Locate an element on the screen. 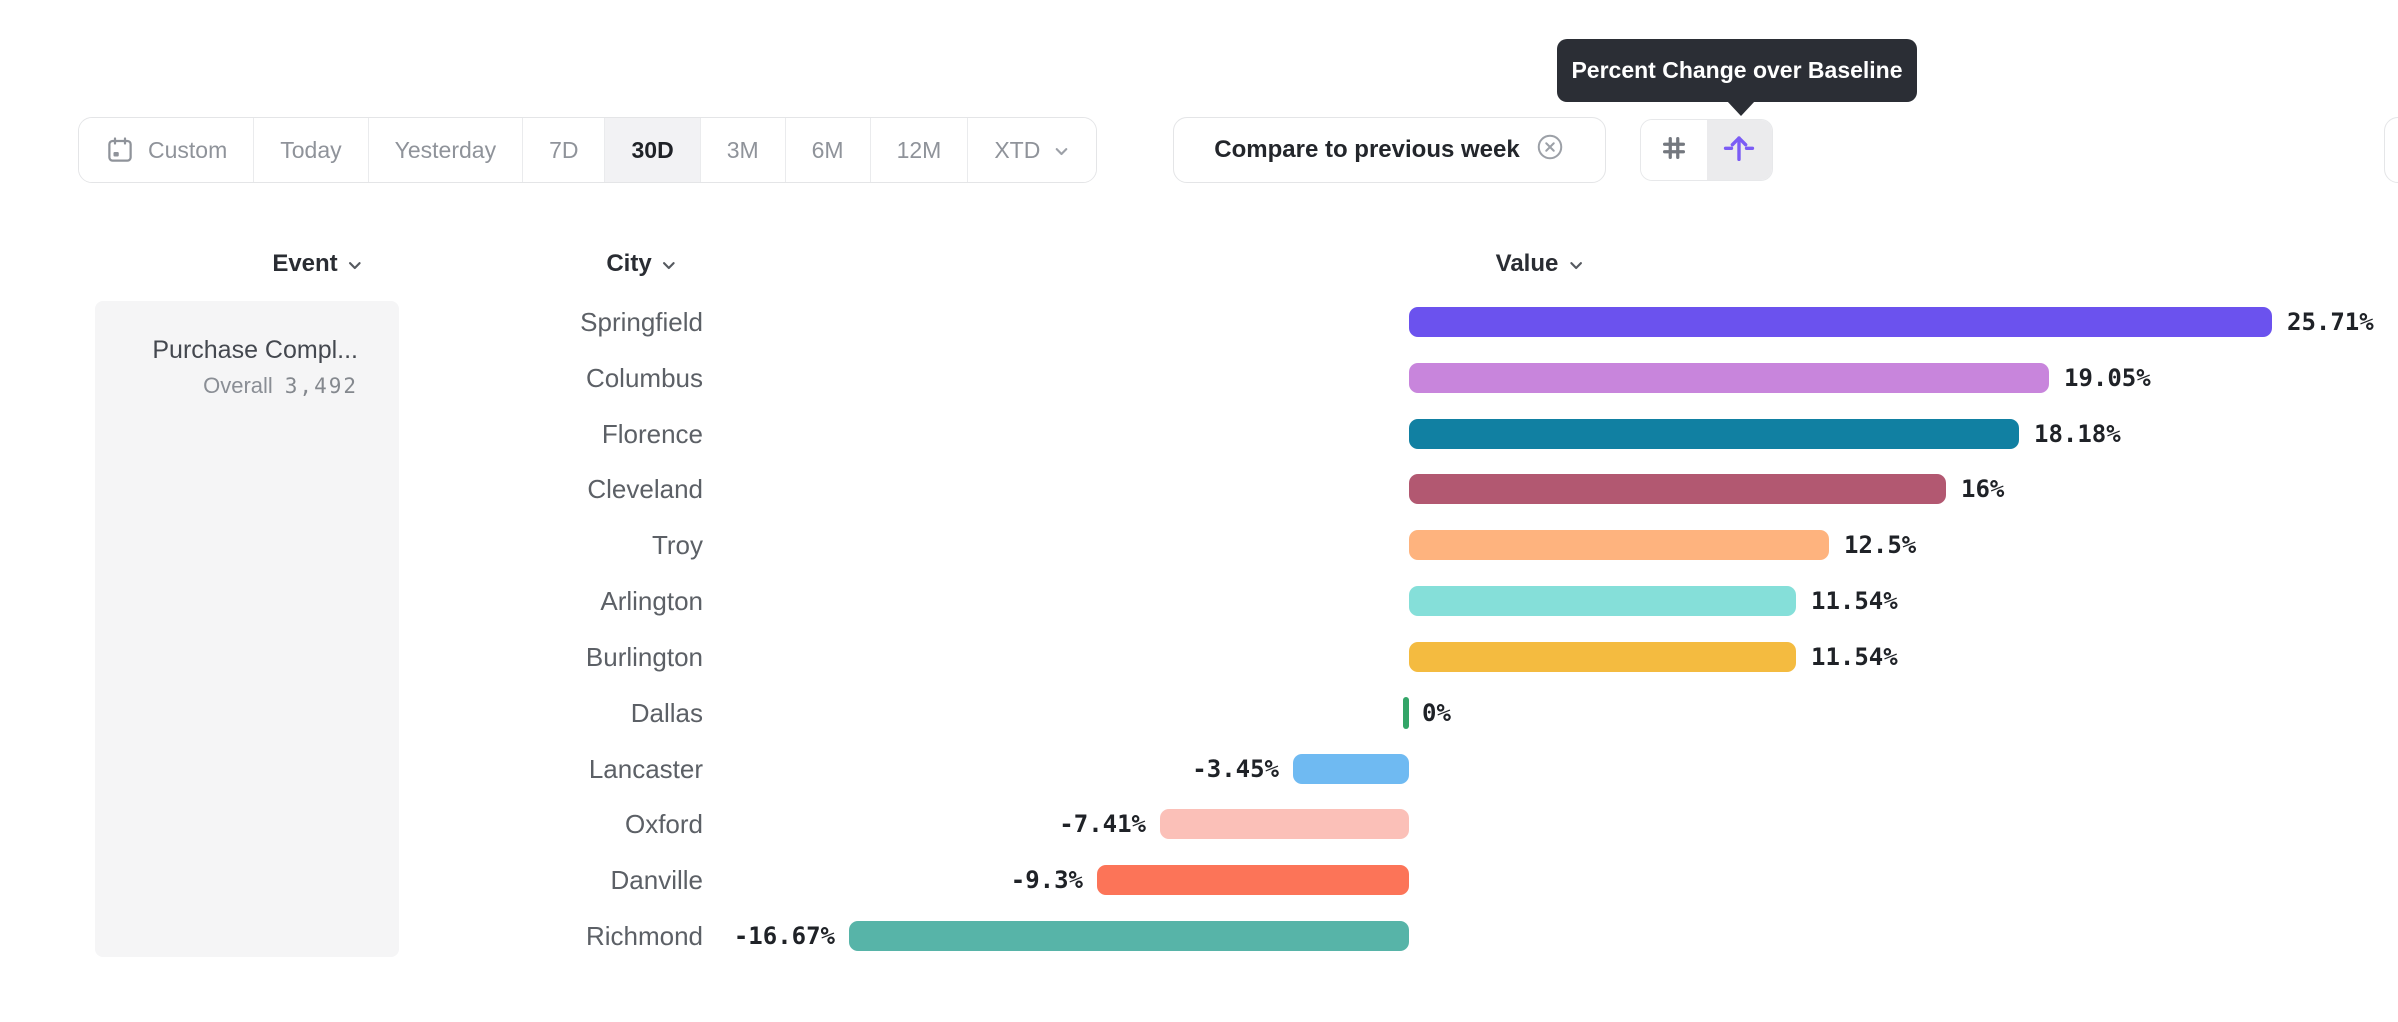 The image size is (2398, 1022). city-label: Cleveland is located at coordinates (645, 489).